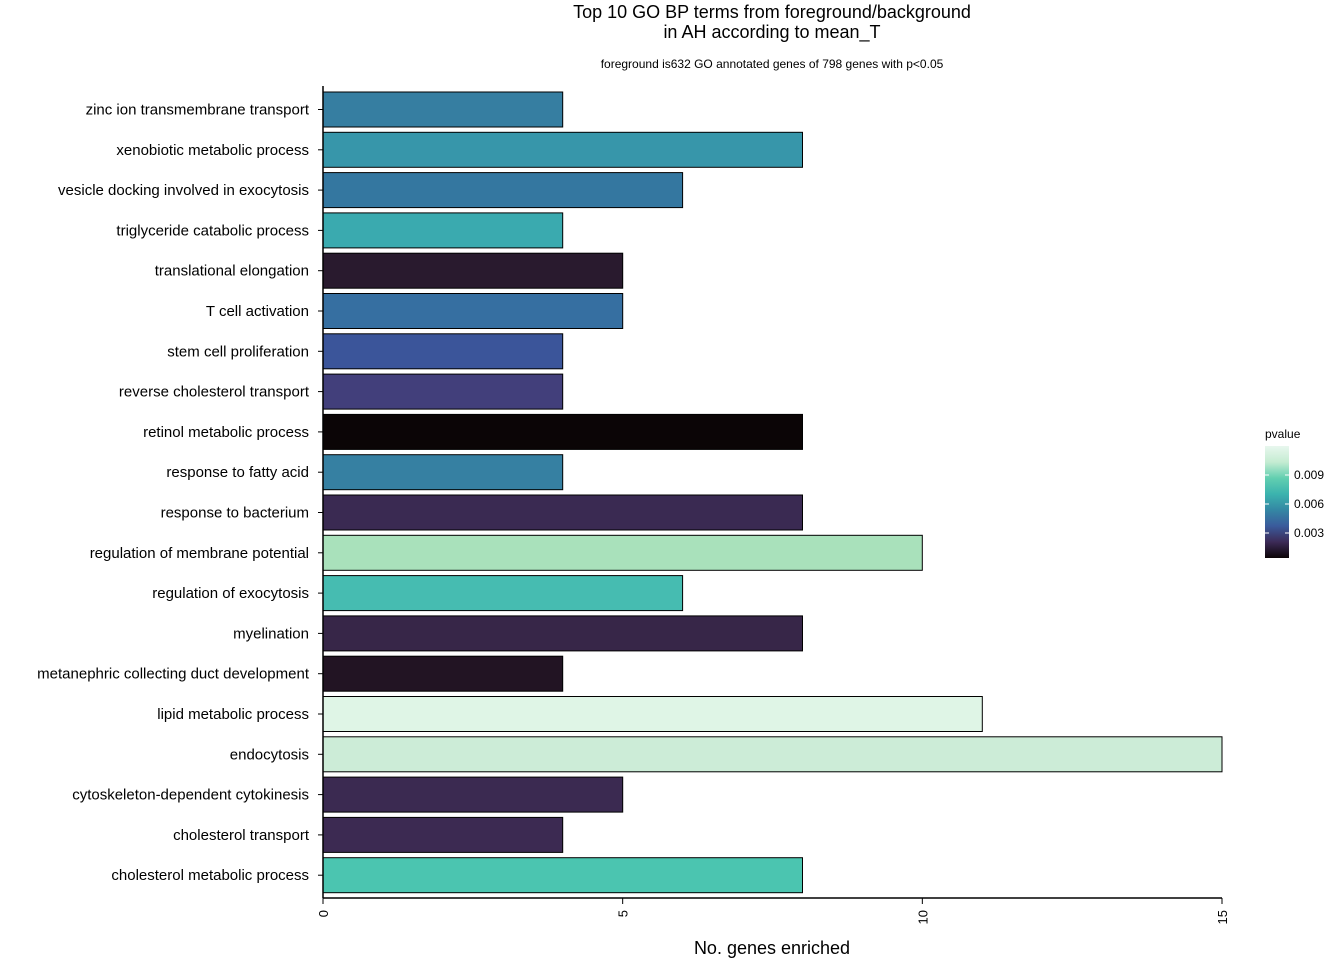  Describe the element at coordinates (235, 513) in the screenshot. I see `y-tick-label: response to bacterium` at that location.